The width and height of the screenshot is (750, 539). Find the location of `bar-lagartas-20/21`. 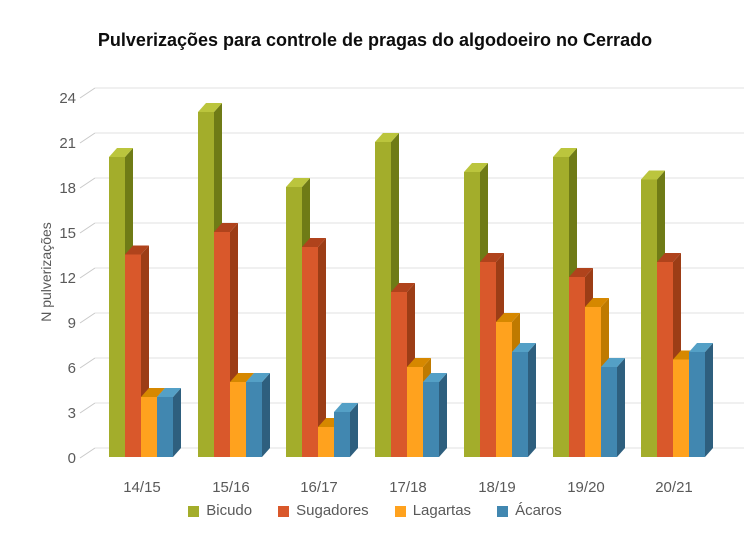

bar-lagartas-20/21 is located at coordinates (681, 408).